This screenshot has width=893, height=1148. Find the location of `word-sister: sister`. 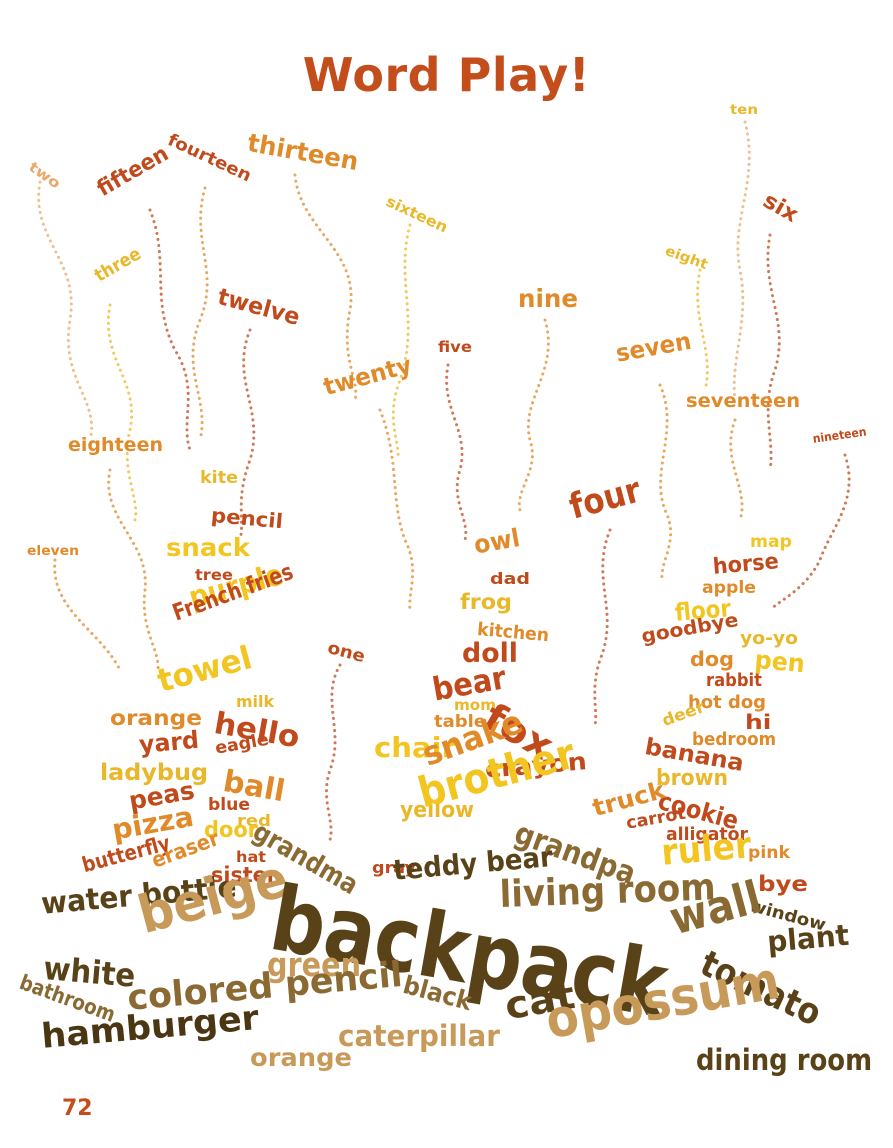

word-sister: sister is located at coordinates (244, 875).